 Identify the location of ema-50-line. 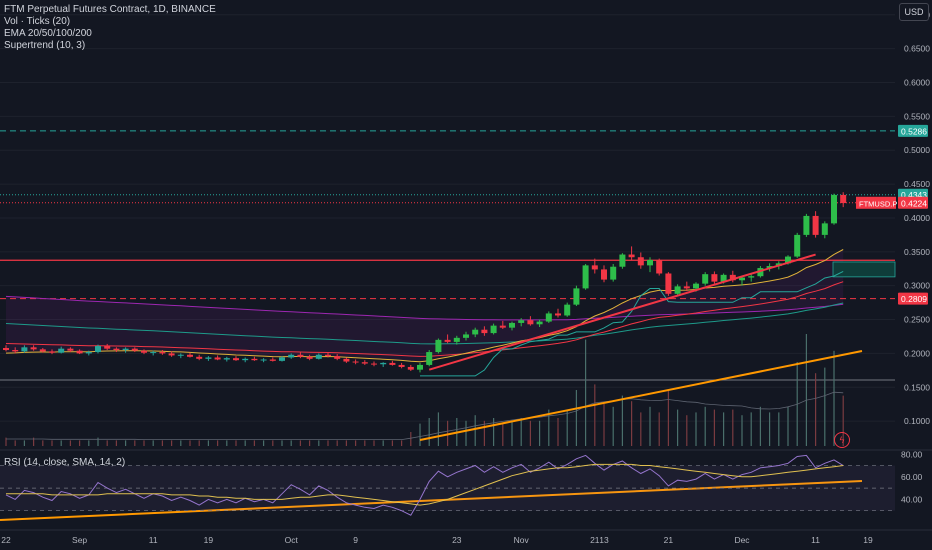
(424, 319).